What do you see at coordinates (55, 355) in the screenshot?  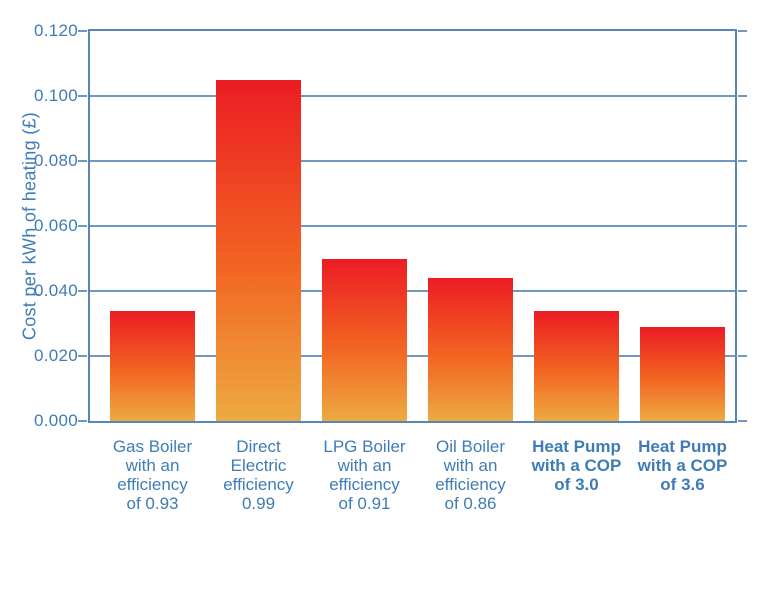 I see `y-tick-label: 0.020` at bounding box center [55, 355].